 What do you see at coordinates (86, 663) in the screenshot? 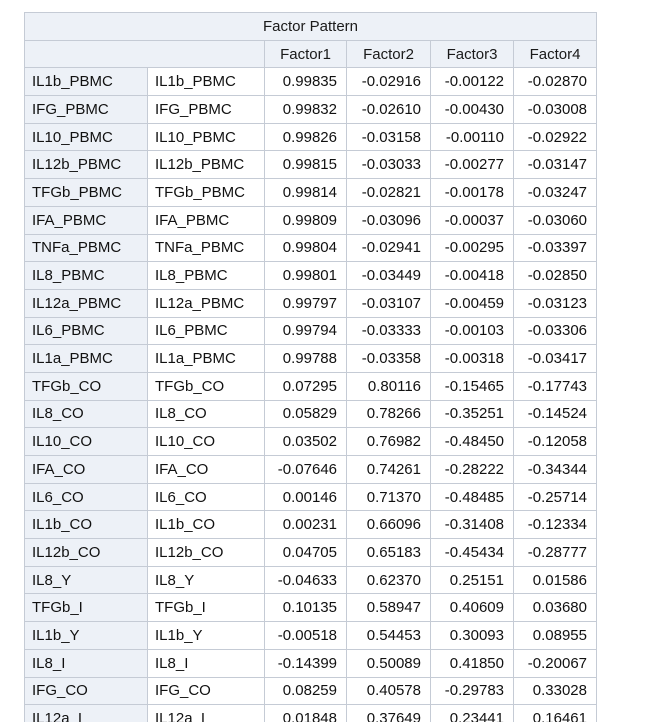
I see `row-header-cell: IL8_I` at bounding box center [86, 663].